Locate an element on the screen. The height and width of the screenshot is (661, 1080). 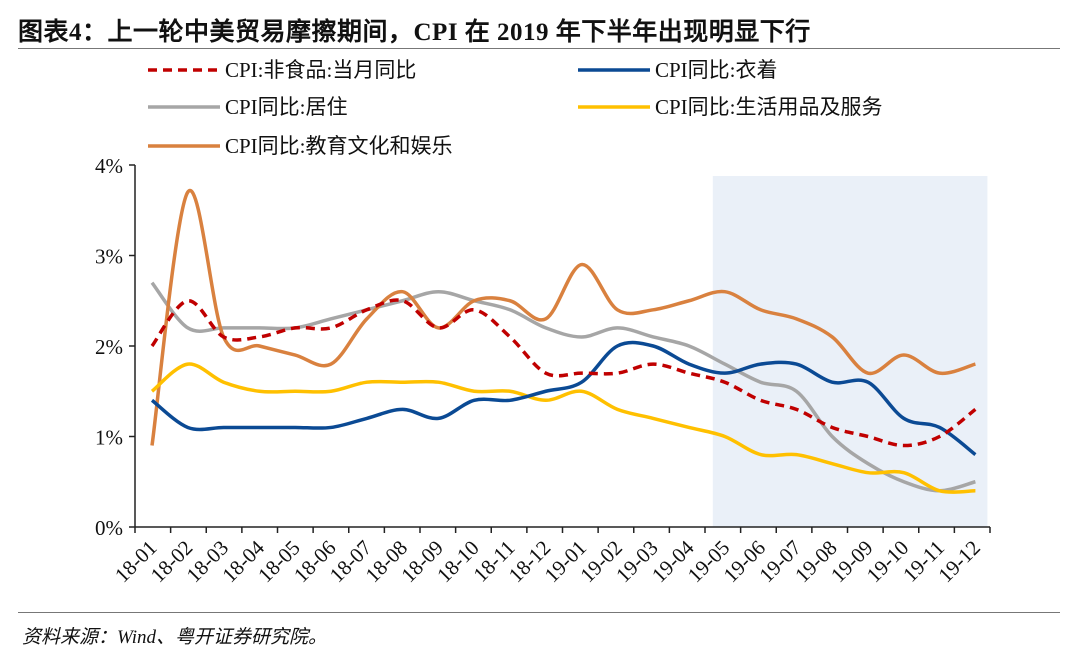
y-tick-label: 3% is located at coordinates (109, 257).